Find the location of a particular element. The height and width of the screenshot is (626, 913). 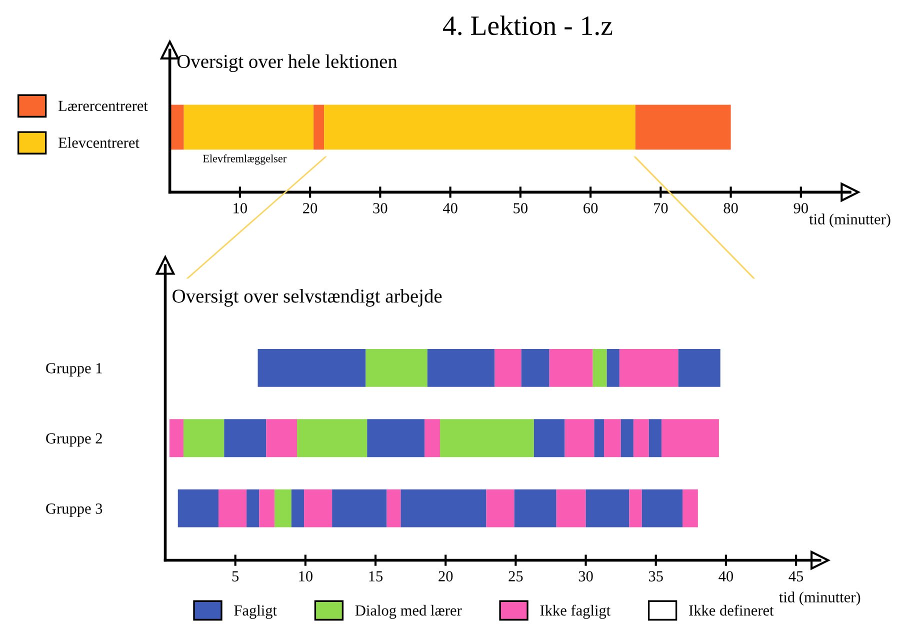

y-tick-label: Gruppe 3 is located at coordinates (74, 510).